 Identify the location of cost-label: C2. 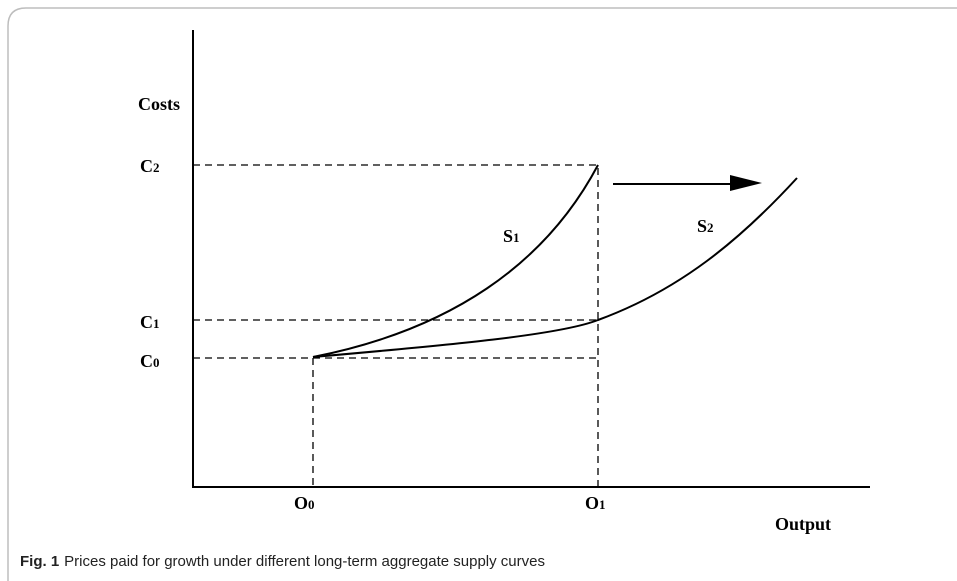
(150, 166).